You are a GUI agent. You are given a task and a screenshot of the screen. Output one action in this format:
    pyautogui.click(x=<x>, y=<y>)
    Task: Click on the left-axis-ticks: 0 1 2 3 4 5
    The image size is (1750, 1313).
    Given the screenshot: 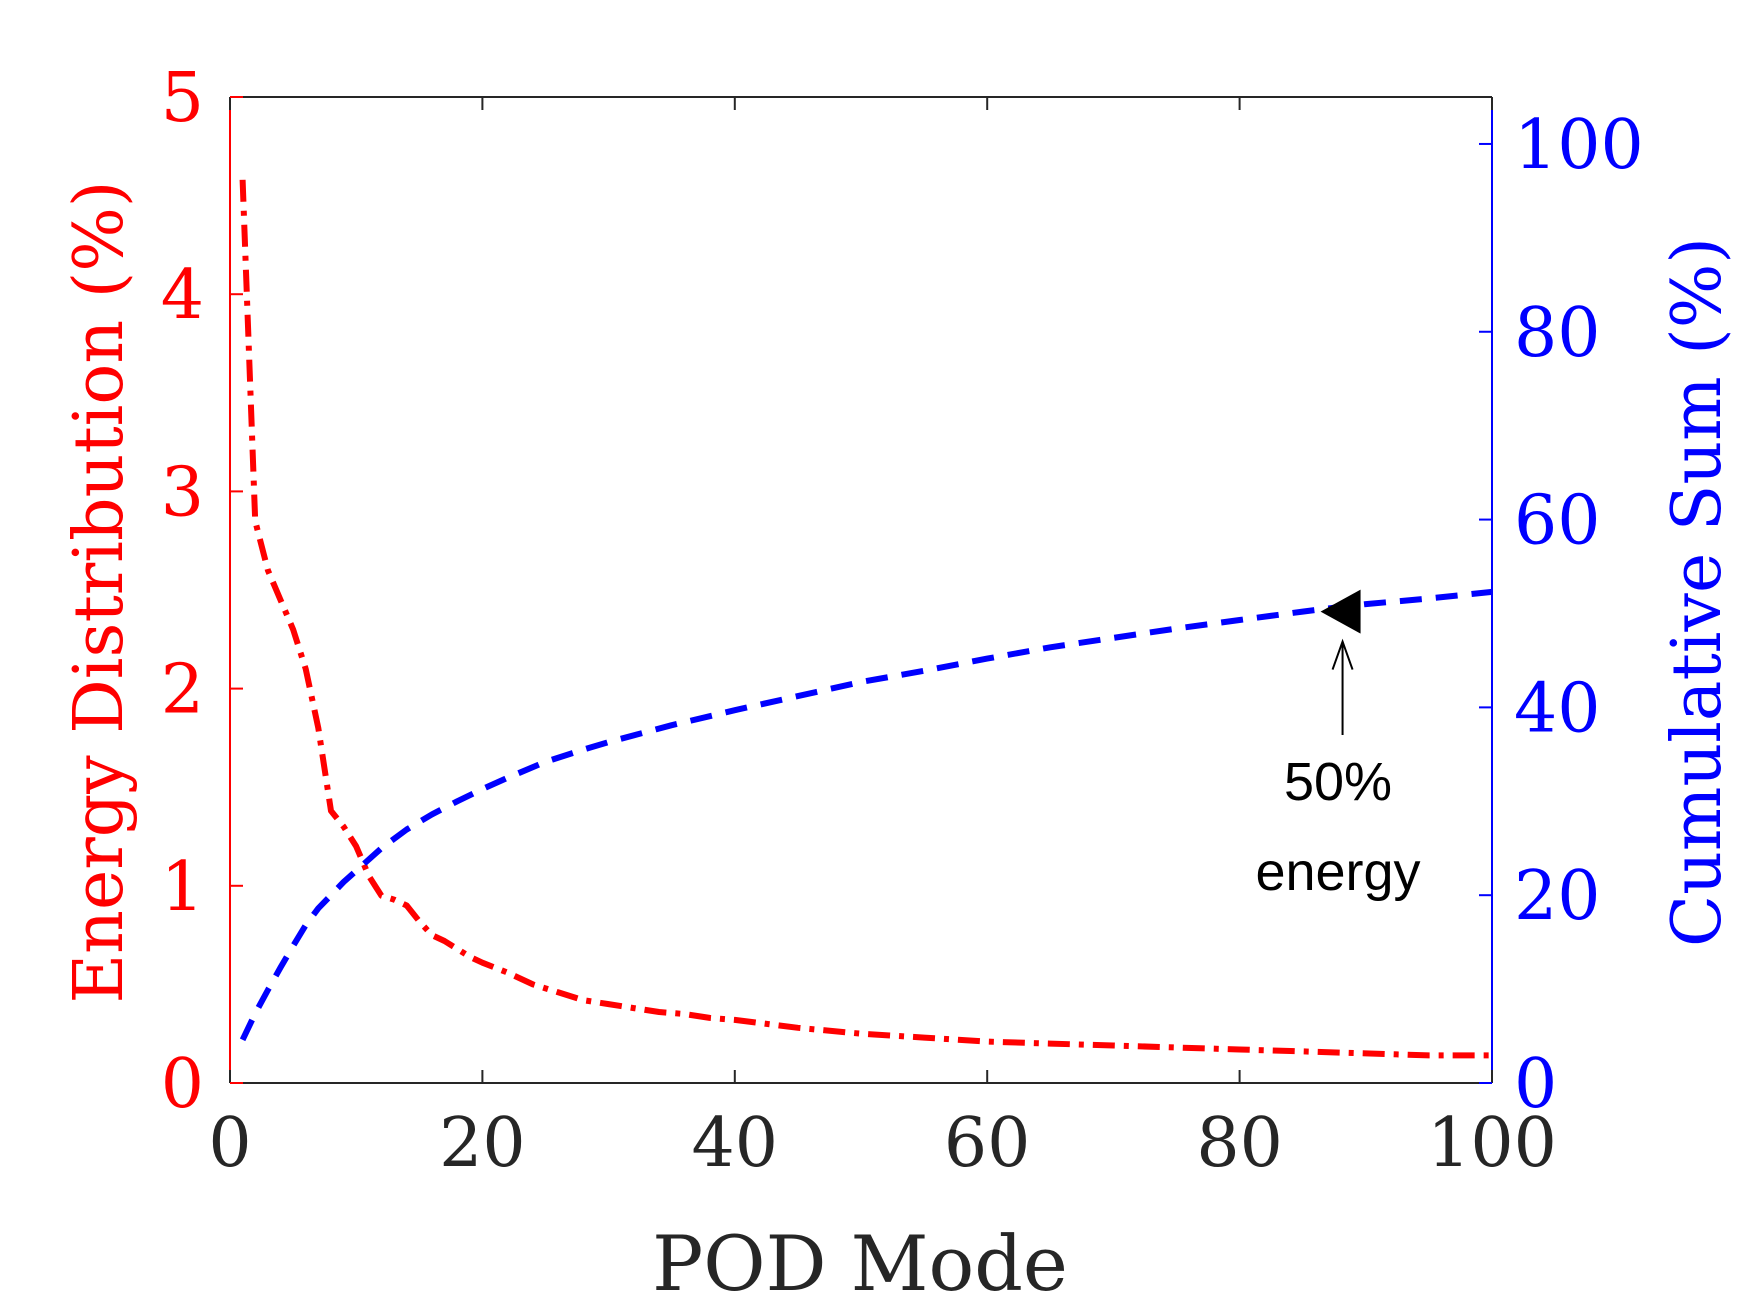 What is the action you would take?
    pyautogui.click(x=202, y=591)
    